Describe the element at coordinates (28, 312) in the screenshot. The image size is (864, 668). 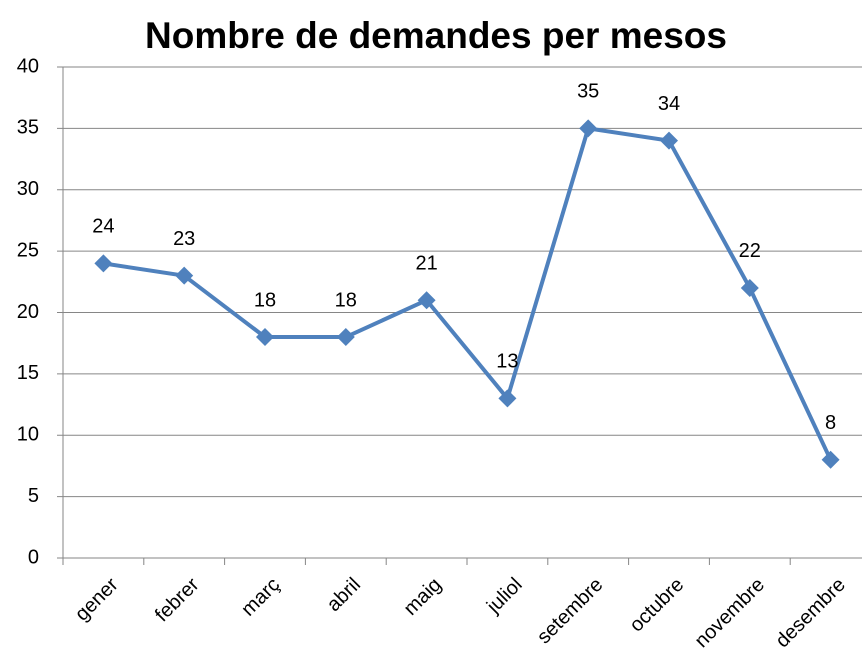
I see `y-tick-label: 20` at that location.